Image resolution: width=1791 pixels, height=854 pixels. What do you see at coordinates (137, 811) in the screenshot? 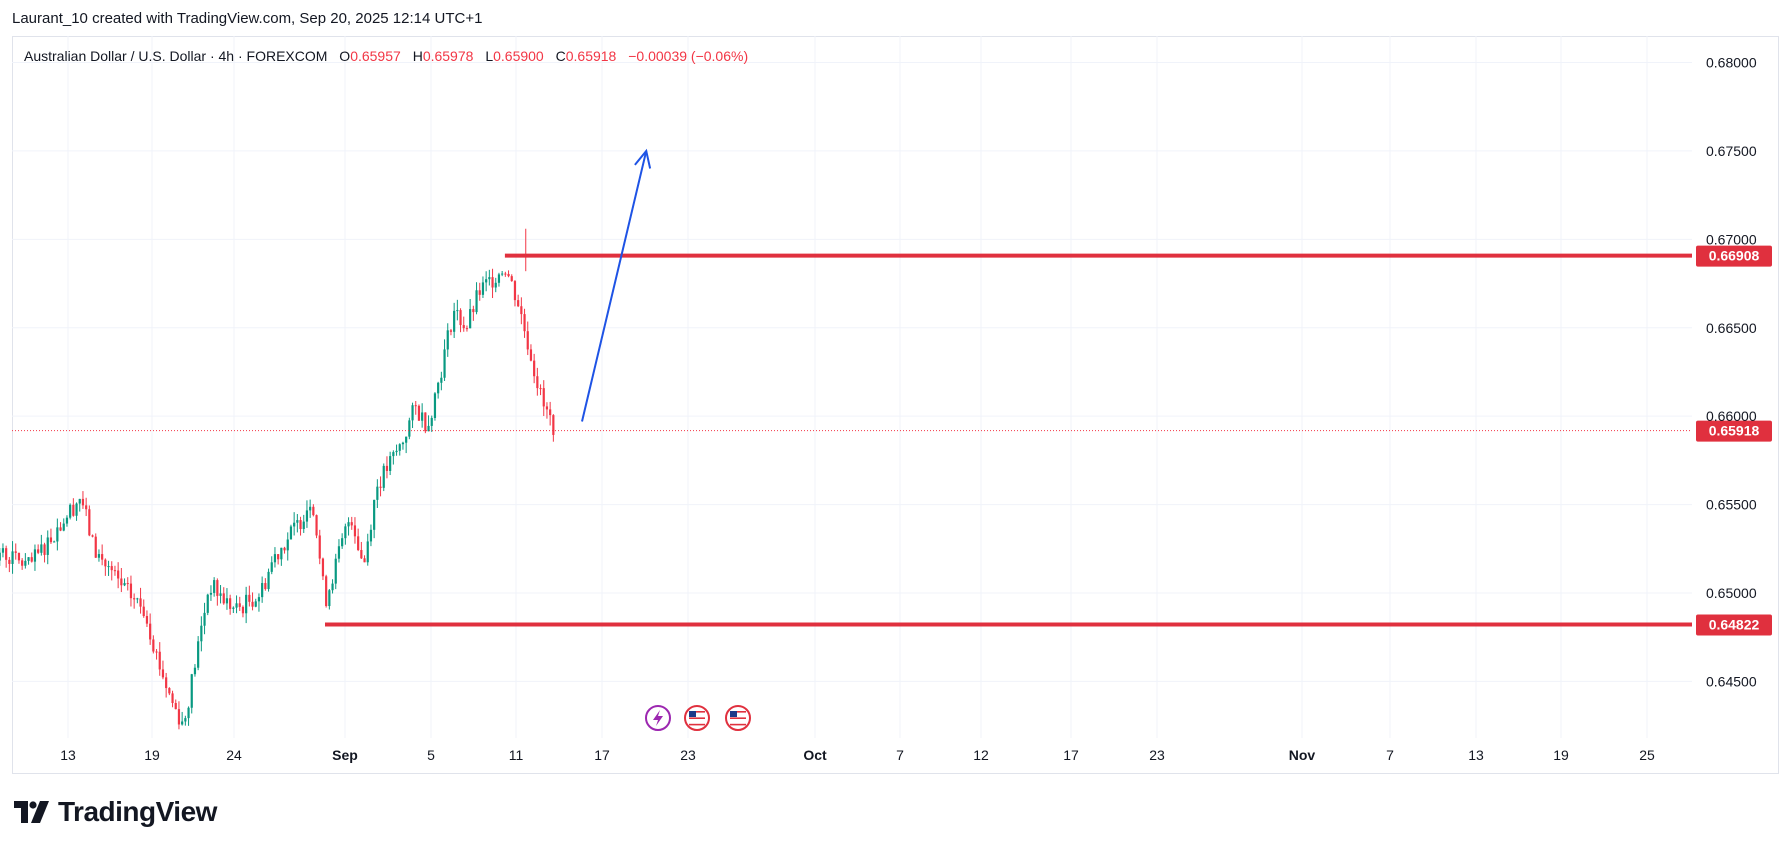
I see `tradingview-wordmark: TradingView` at bounding box center [137, 811].